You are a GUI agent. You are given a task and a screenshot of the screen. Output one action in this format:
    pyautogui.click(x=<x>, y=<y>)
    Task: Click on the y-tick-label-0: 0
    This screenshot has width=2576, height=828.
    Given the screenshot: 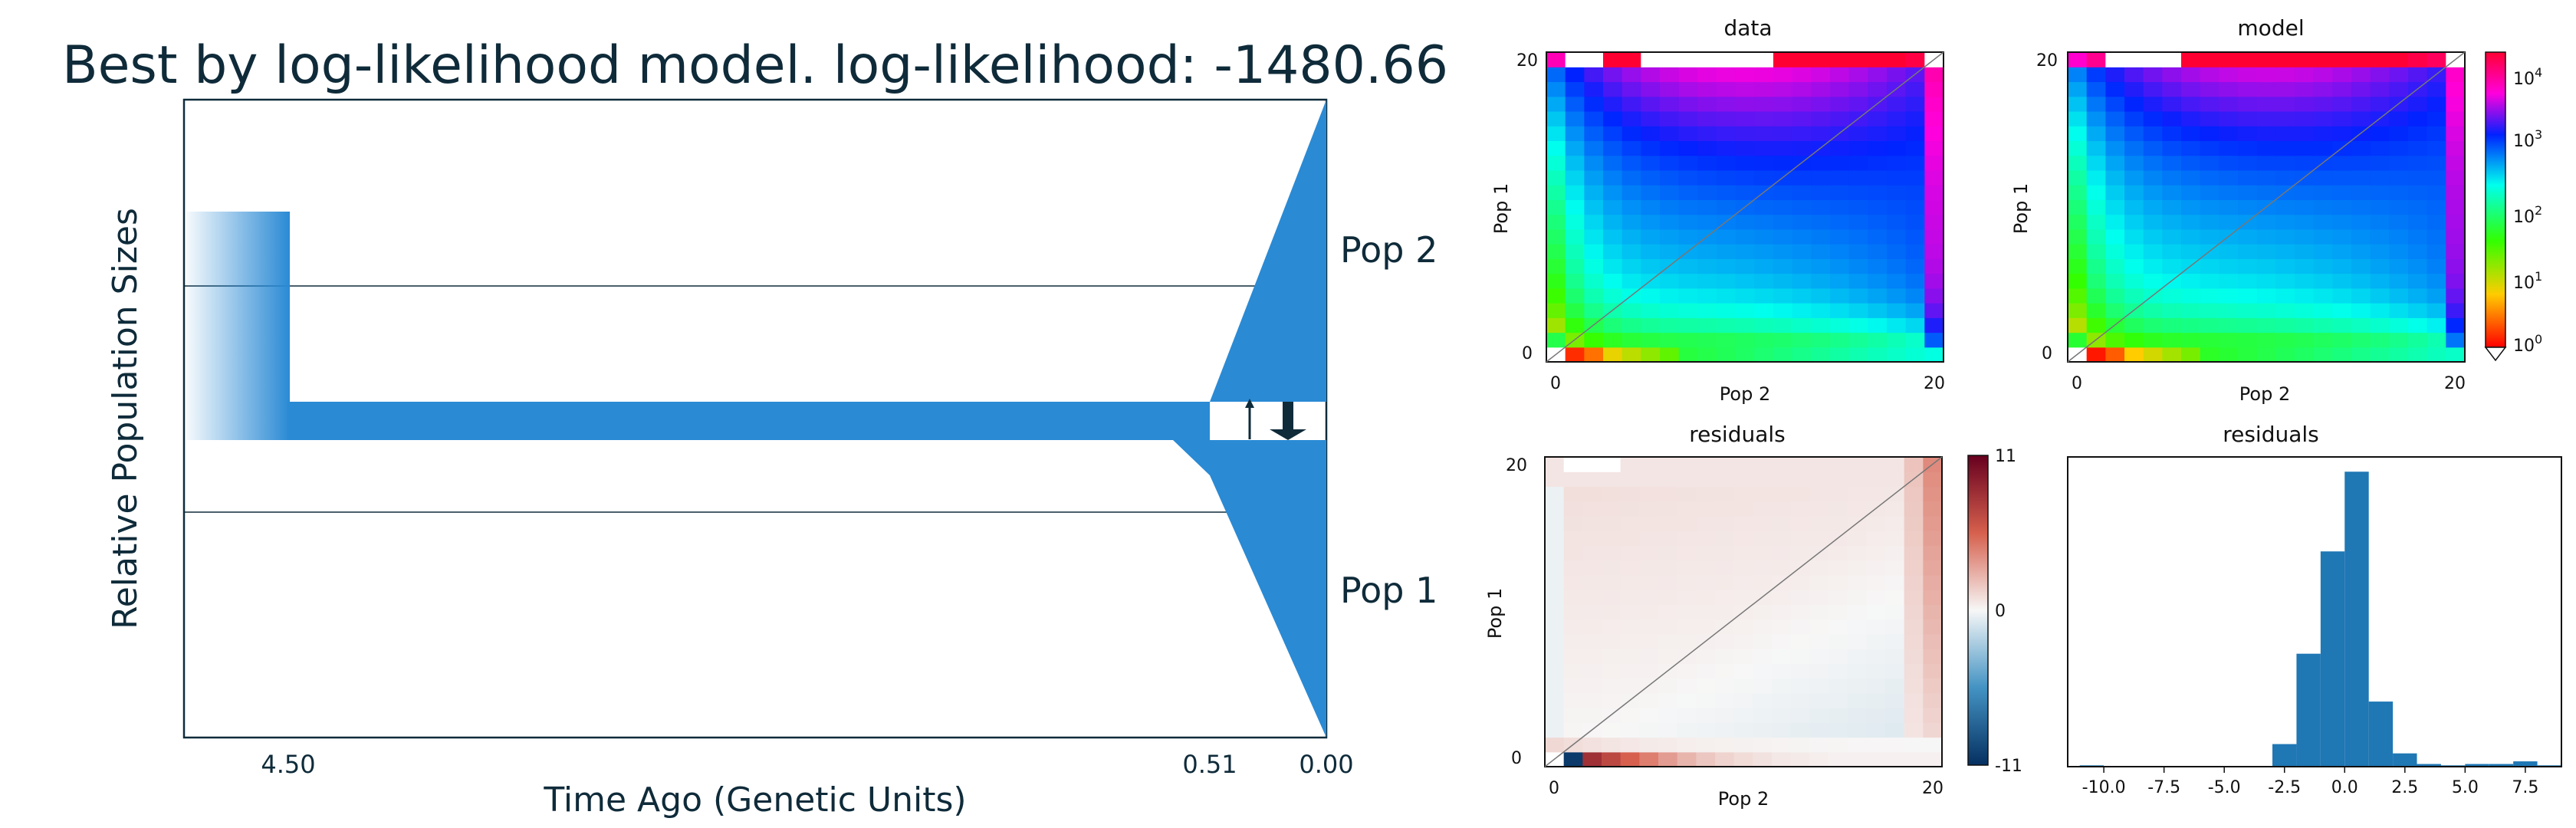 What is the action you would take?
    pyautogui.click(x=1527, y=353)
    